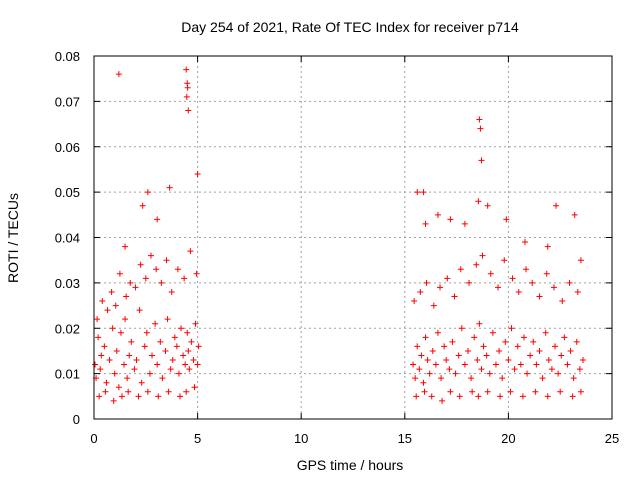 The height and width of the screenshot is (480, 640). Describe the element at coordinates (67, 192) in the screenshot. I see `y-tick-label: 0.05` at that location.